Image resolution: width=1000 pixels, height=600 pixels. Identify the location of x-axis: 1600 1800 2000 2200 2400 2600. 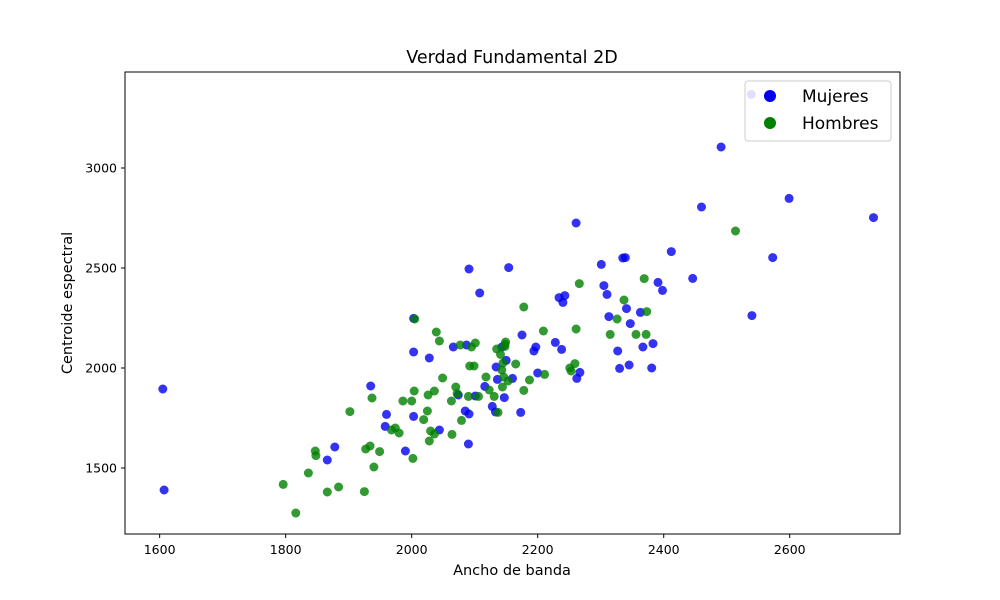
(475, 545).